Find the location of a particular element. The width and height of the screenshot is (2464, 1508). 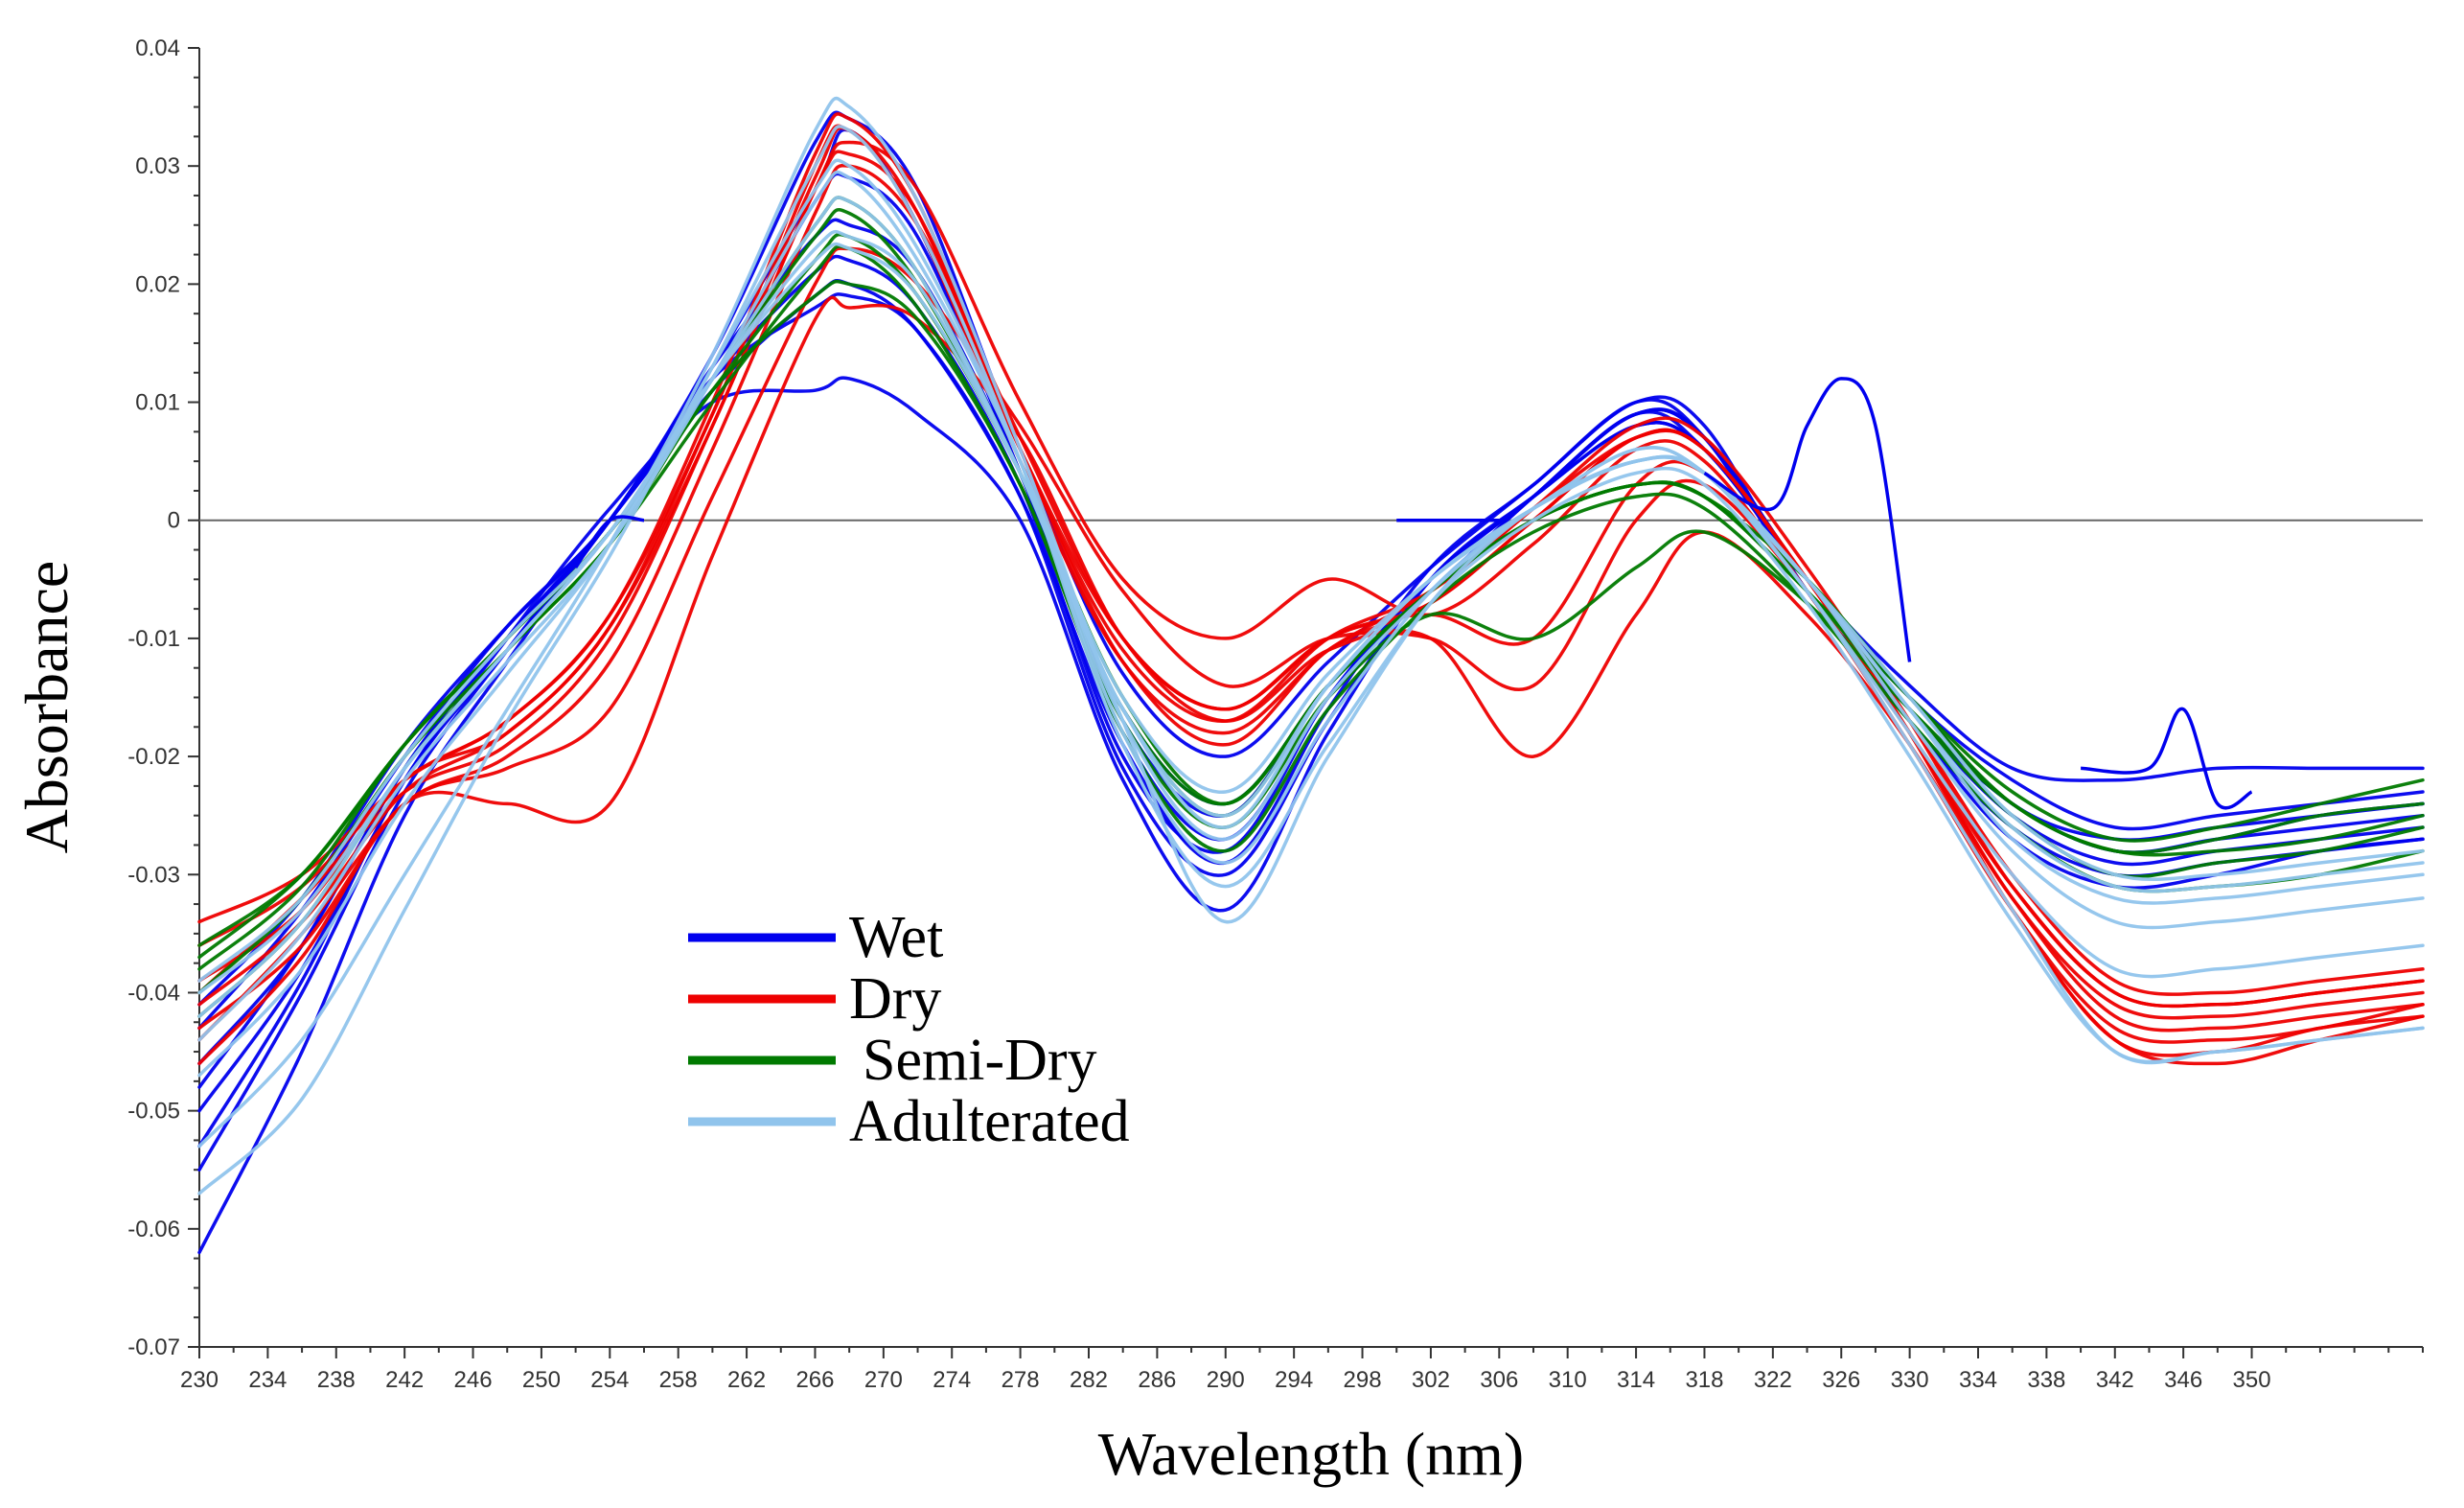

y-tick-label: -0.01 is located at coordinates (153, 639).